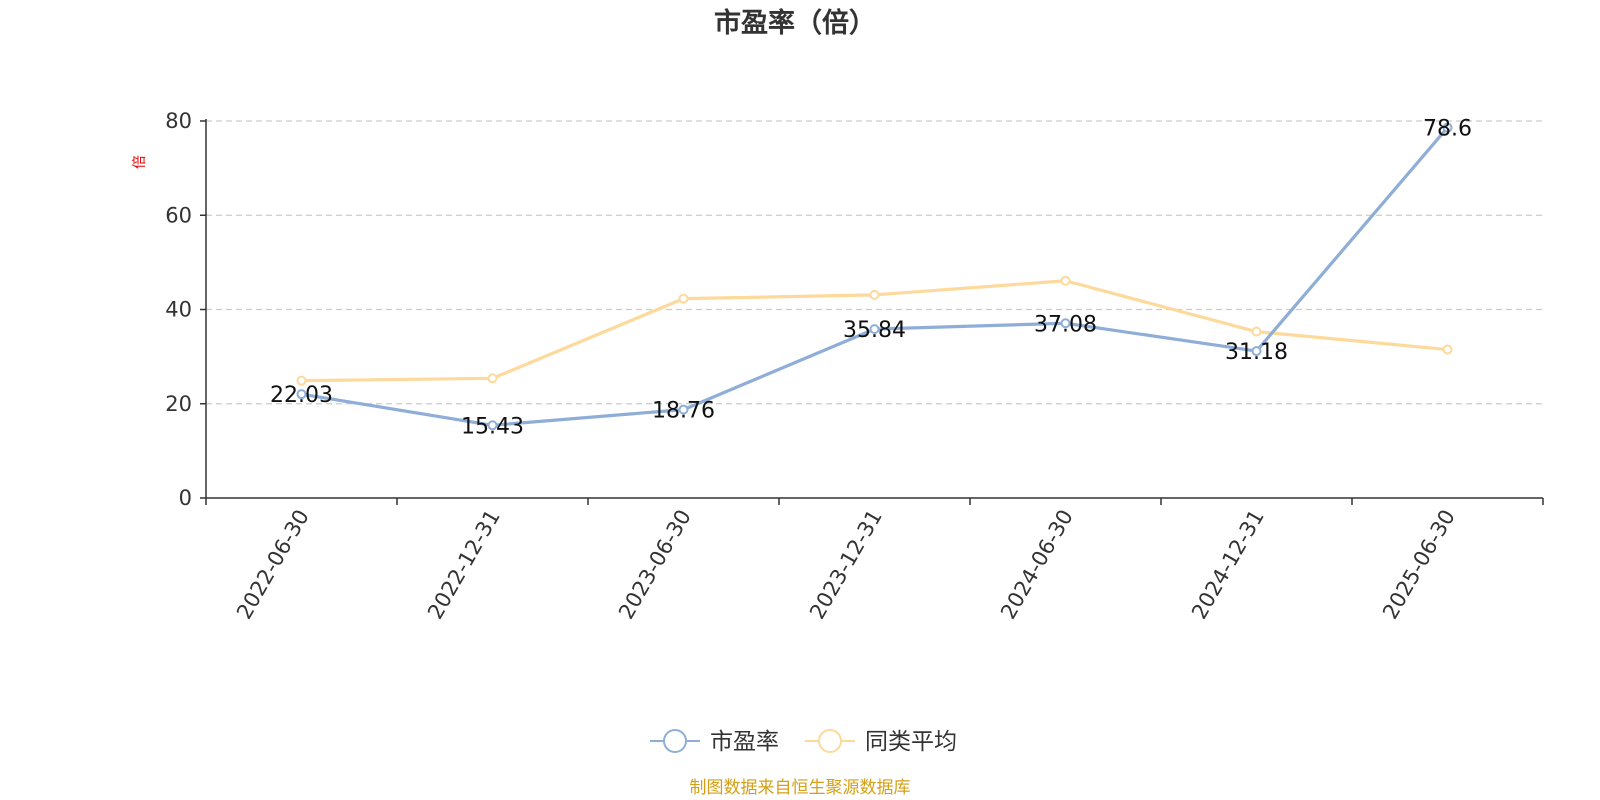 This screenshot has height=800, width=1600. Describe the element at coordinates (178, 121) in the screenshot. I see `y-tick-label: 80` at that location.